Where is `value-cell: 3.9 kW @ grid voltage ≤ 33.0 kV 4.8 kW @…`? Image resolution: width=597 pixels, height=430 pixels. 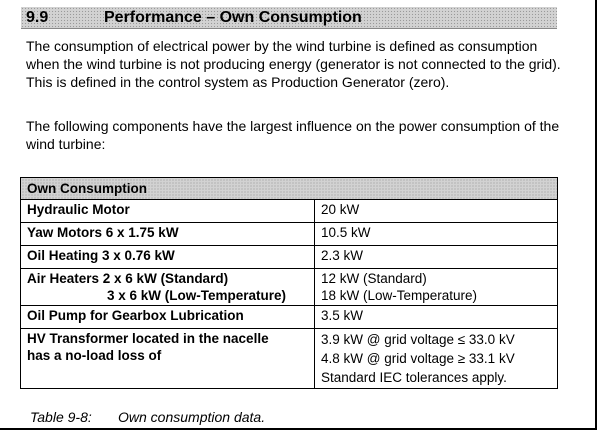 value-cell: 3.9 kW @ grid voltage ≤ 33.0 kV 4.8 kW @… is located at coordinates (436, 358).